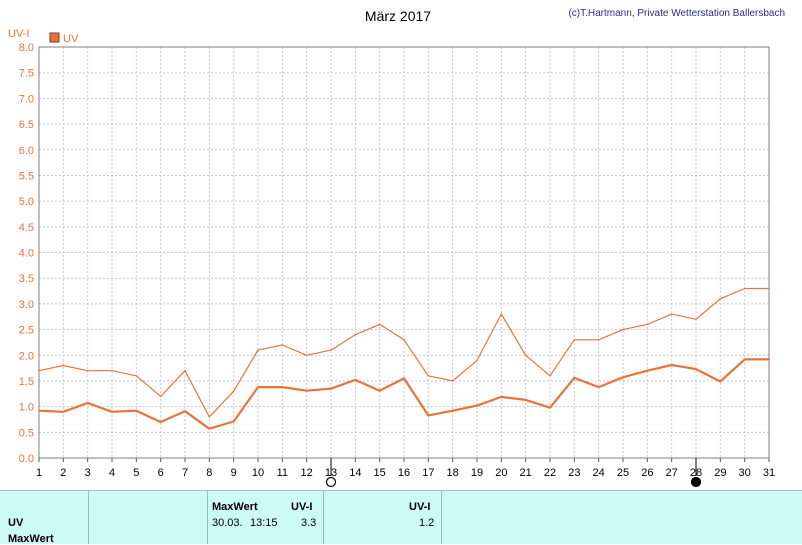 The width and height of the screenshot is (802, 545). I want to click on x-tick-label: 9, so click(234, 473).